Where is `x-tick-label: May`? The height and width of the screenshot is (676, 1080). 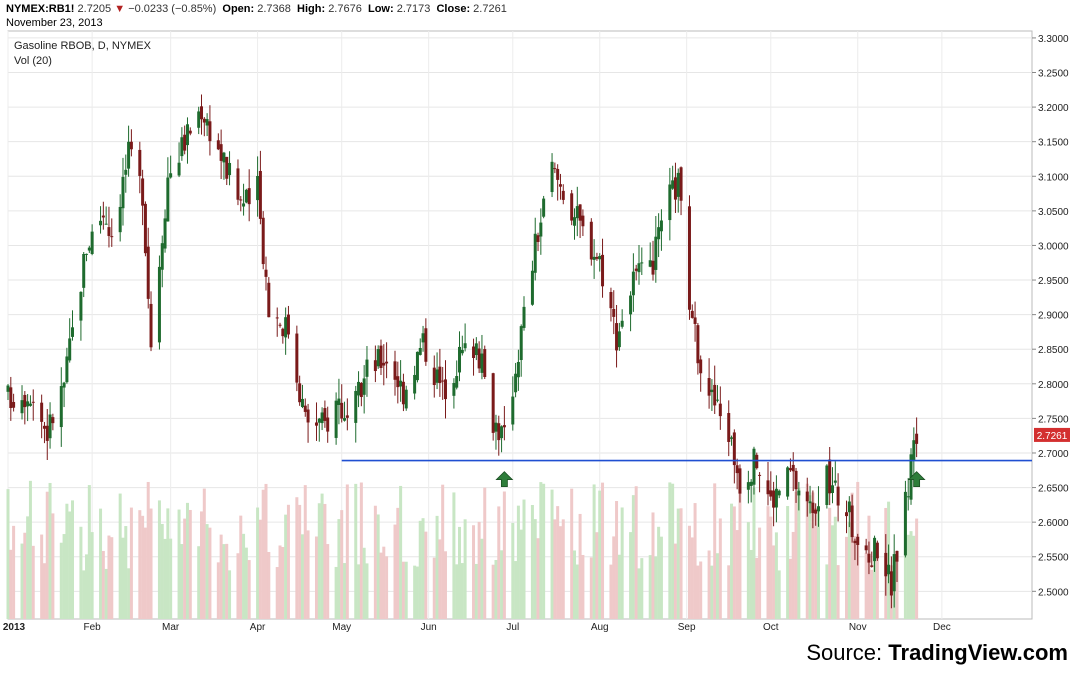 x-tick-label: May is located at coordinates (341, 627).